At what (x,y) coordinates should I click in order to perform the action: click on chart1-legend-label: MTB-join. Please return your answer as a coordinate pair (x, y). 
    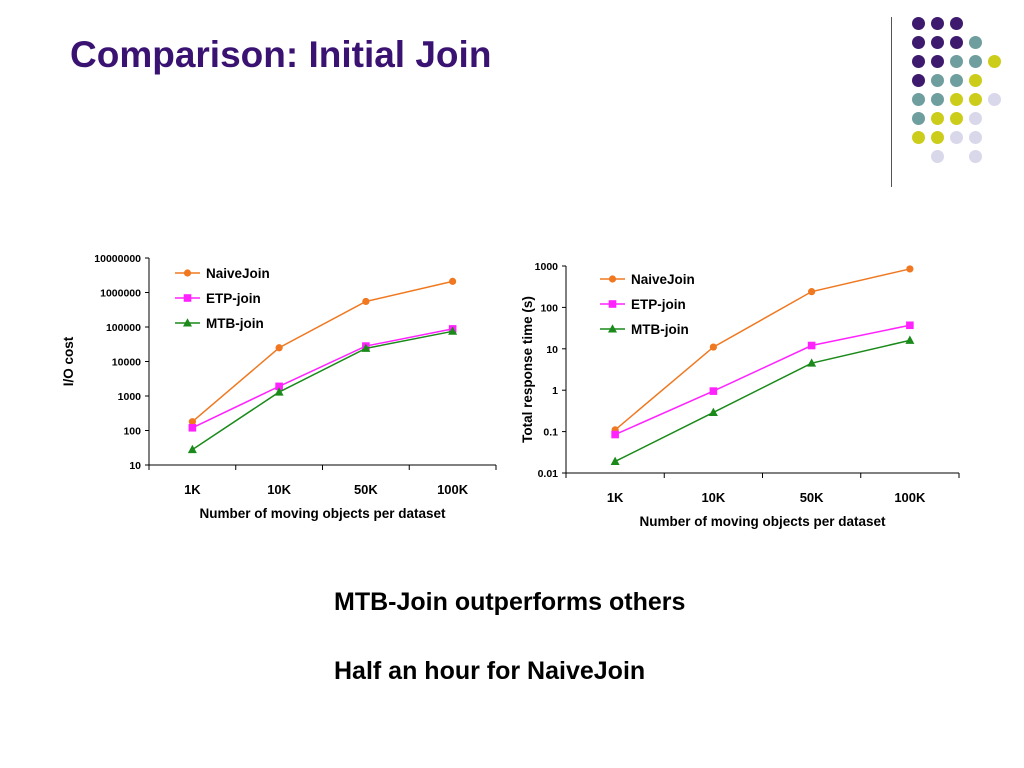
    Looking at the image, I should click on (660, 329).